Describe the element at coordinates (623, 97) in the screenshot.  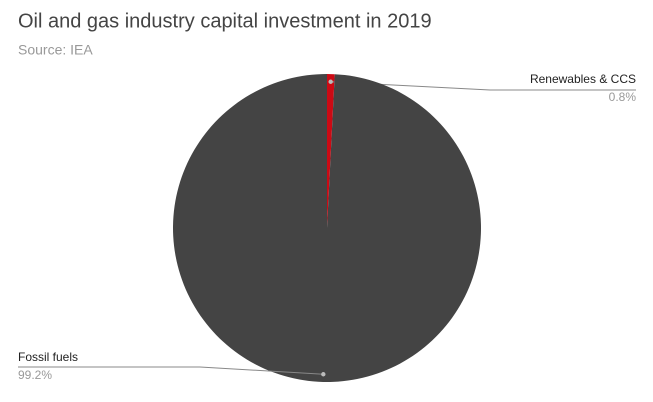
I see `slice-value: 0.8%` at that location.